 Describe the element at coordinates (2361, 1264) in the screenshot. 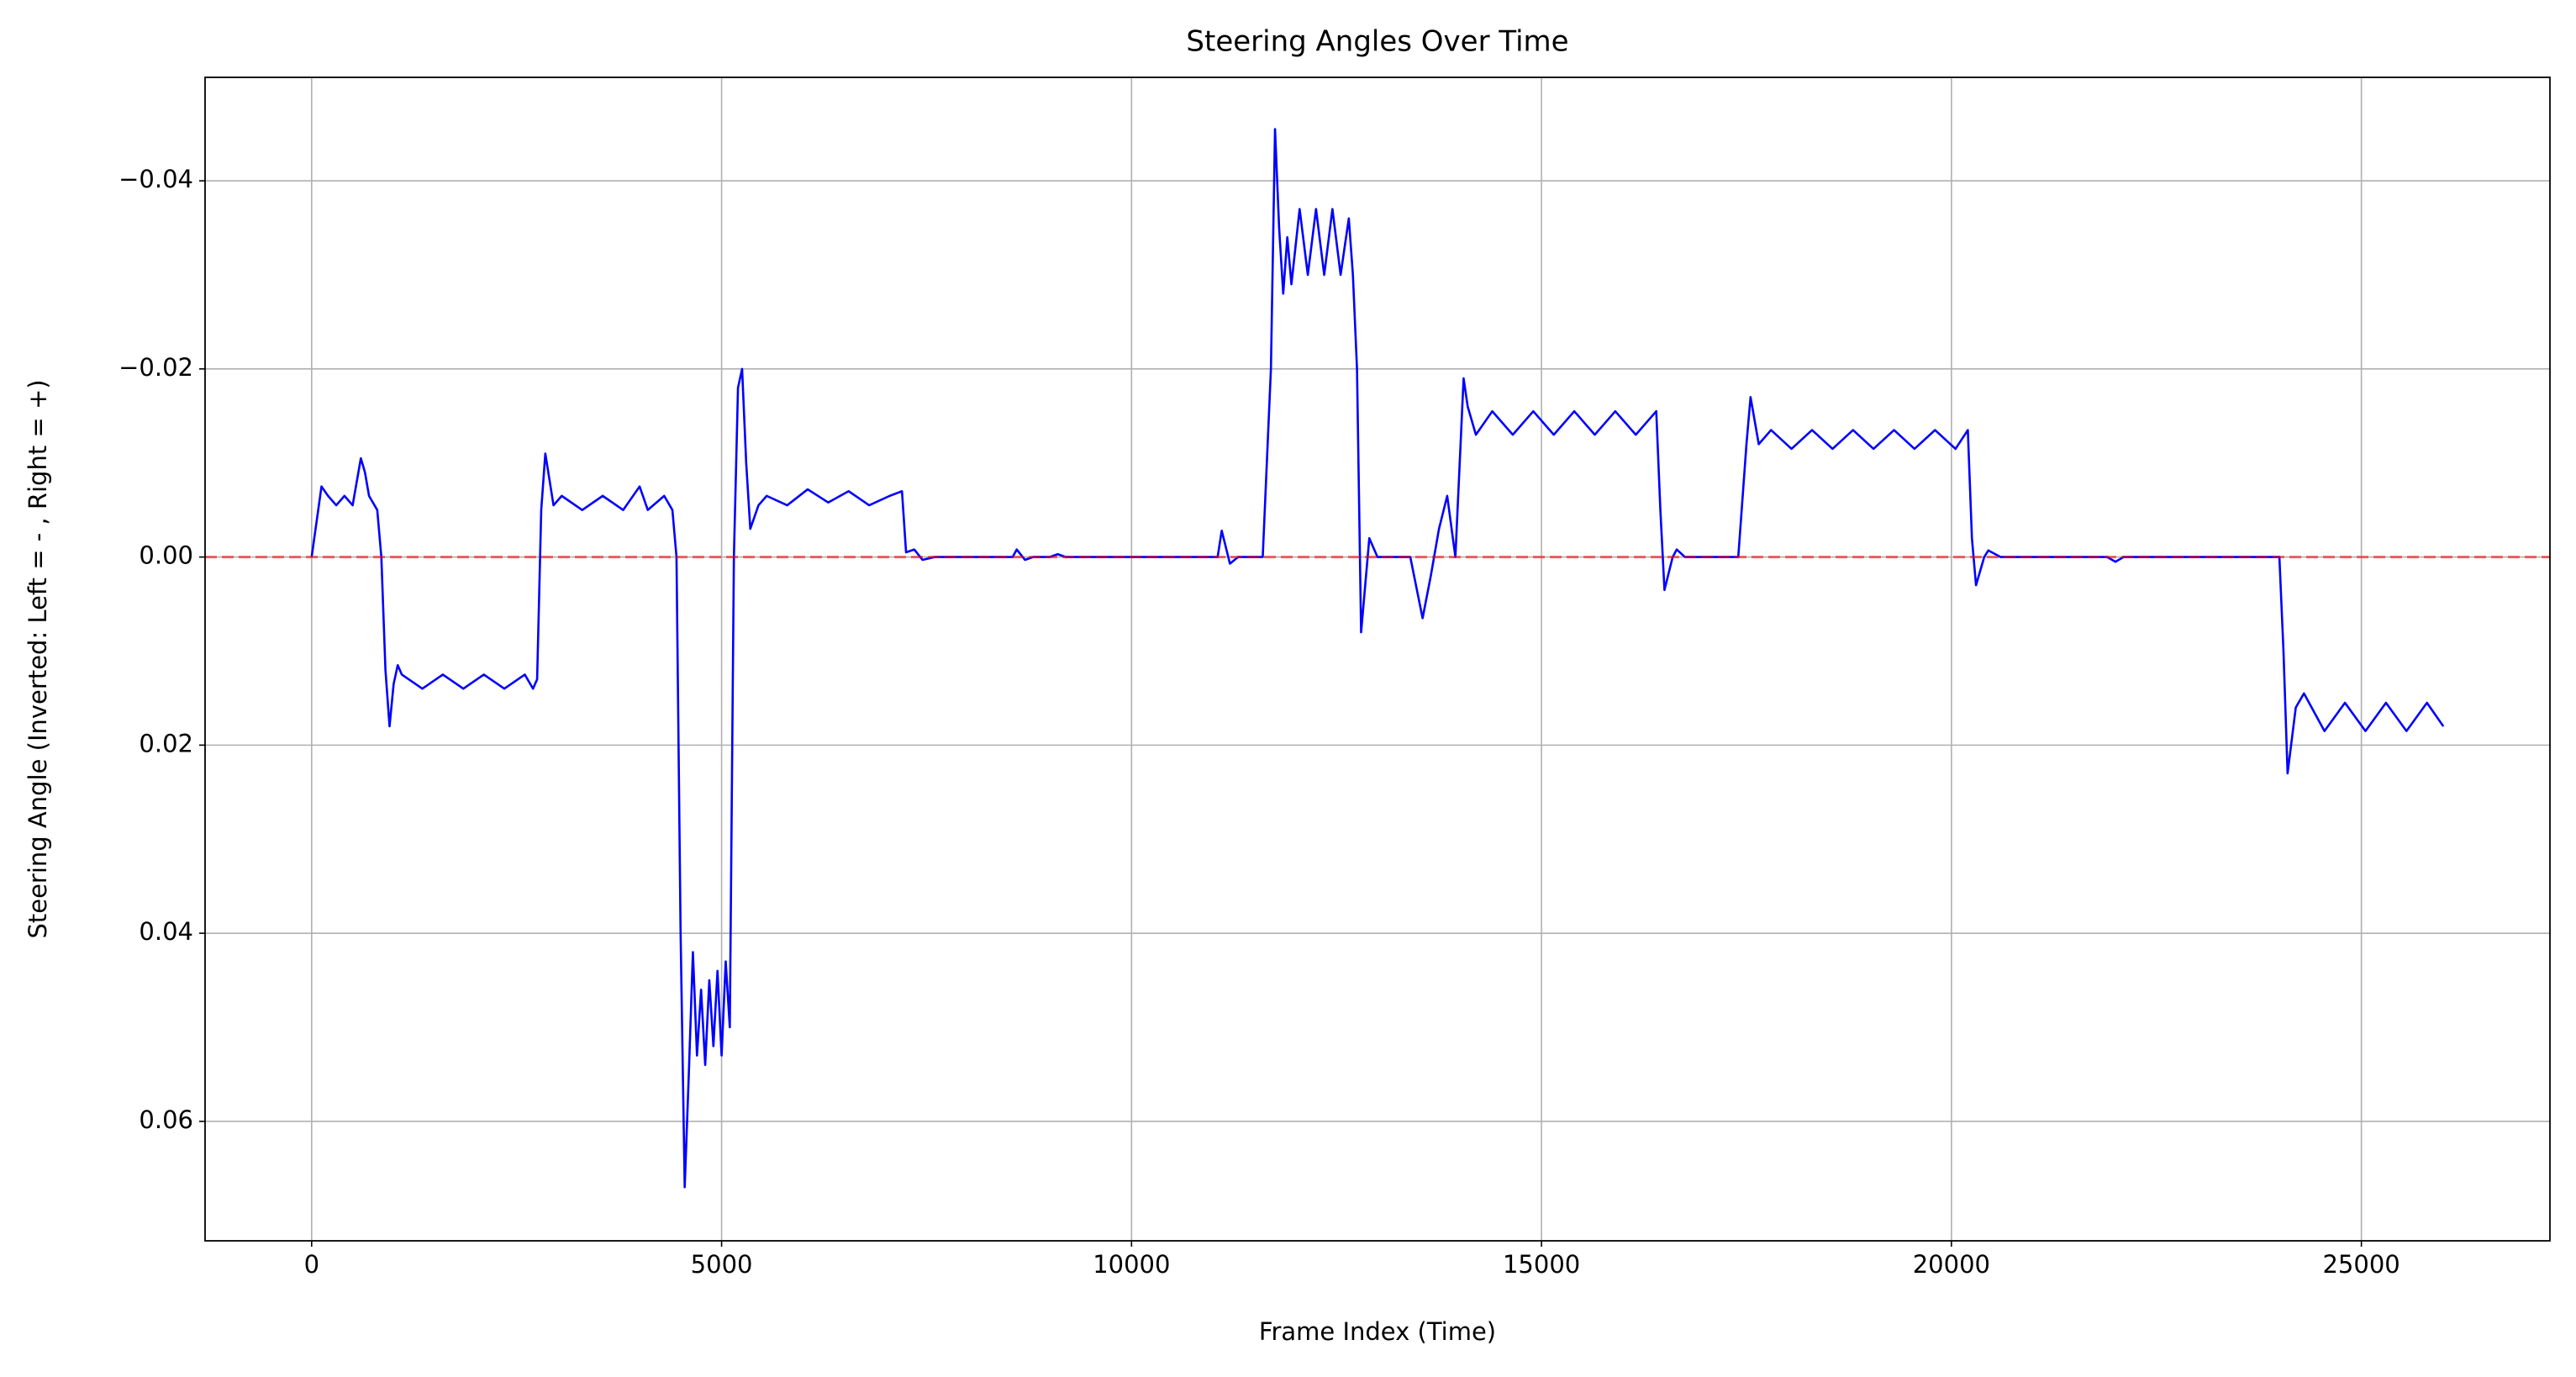

I see `x-tick-label: 25000` at that location.